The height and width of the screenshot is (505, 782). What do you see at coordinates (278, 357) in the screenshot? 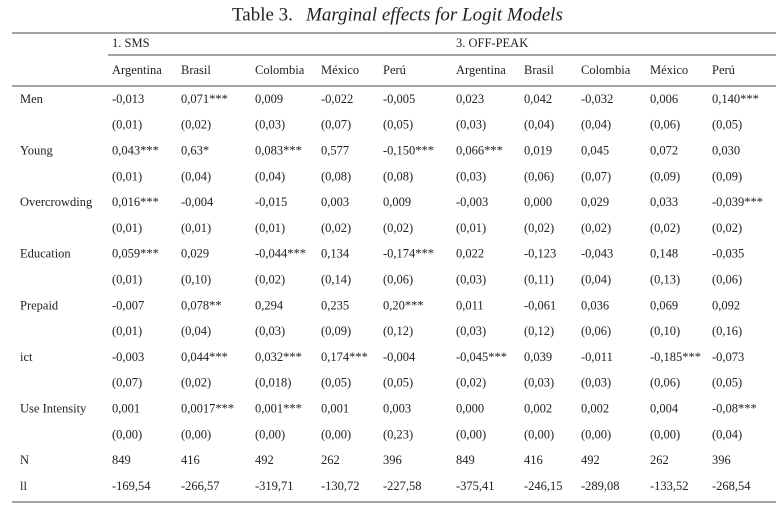
I see `coefficient: 0,032***` at bounding box center [278, 357].